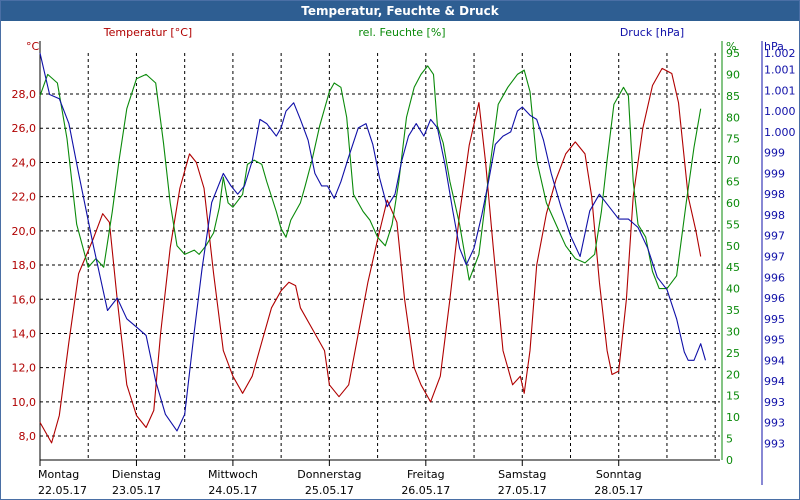 The image size is (800, 500). What do you see at coordinates (780, 53) in the screenshot?
I see `press-tick-label: 1.002` at bounding box center [780, 53].